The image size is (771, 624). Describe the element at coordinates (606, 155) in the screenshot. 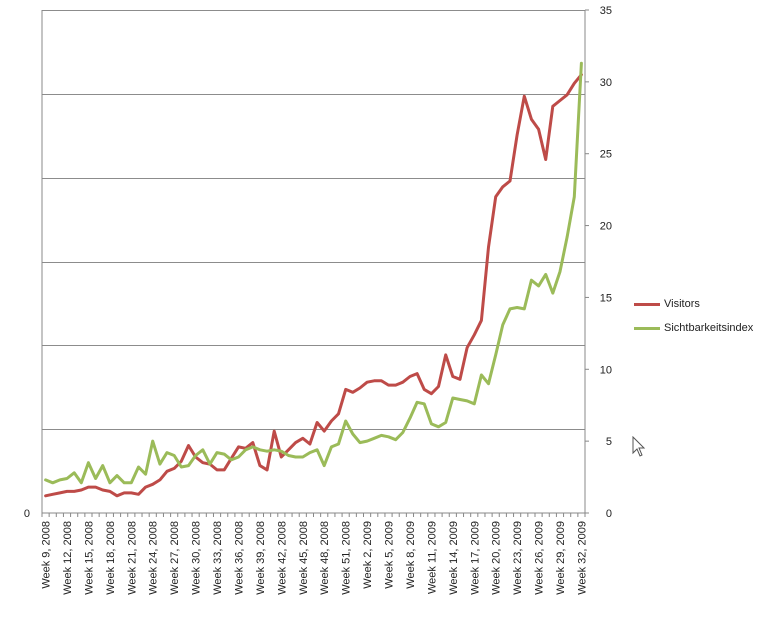

I see `y-right-tick-label: 25` at that location.